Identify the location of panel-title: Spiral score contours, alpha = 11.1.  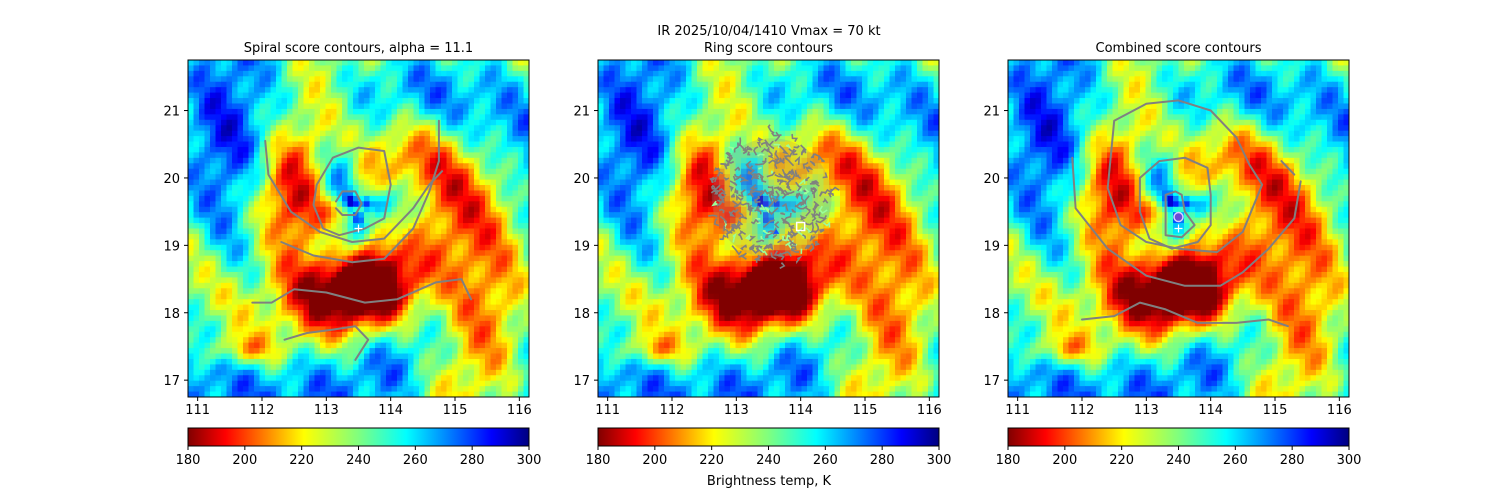
(358, 48).